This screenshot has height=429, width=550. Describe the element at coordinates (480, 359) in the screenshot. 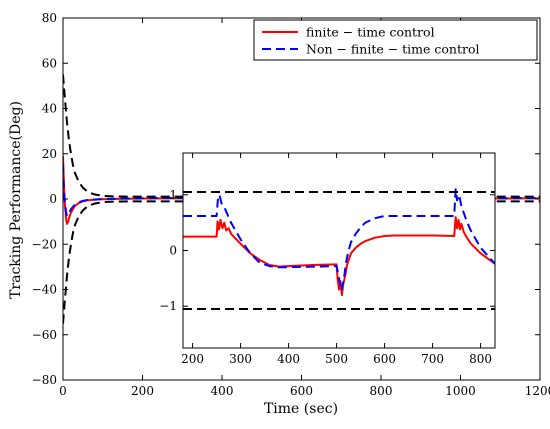

I see `inset-x-tick-label: 800` at that location.